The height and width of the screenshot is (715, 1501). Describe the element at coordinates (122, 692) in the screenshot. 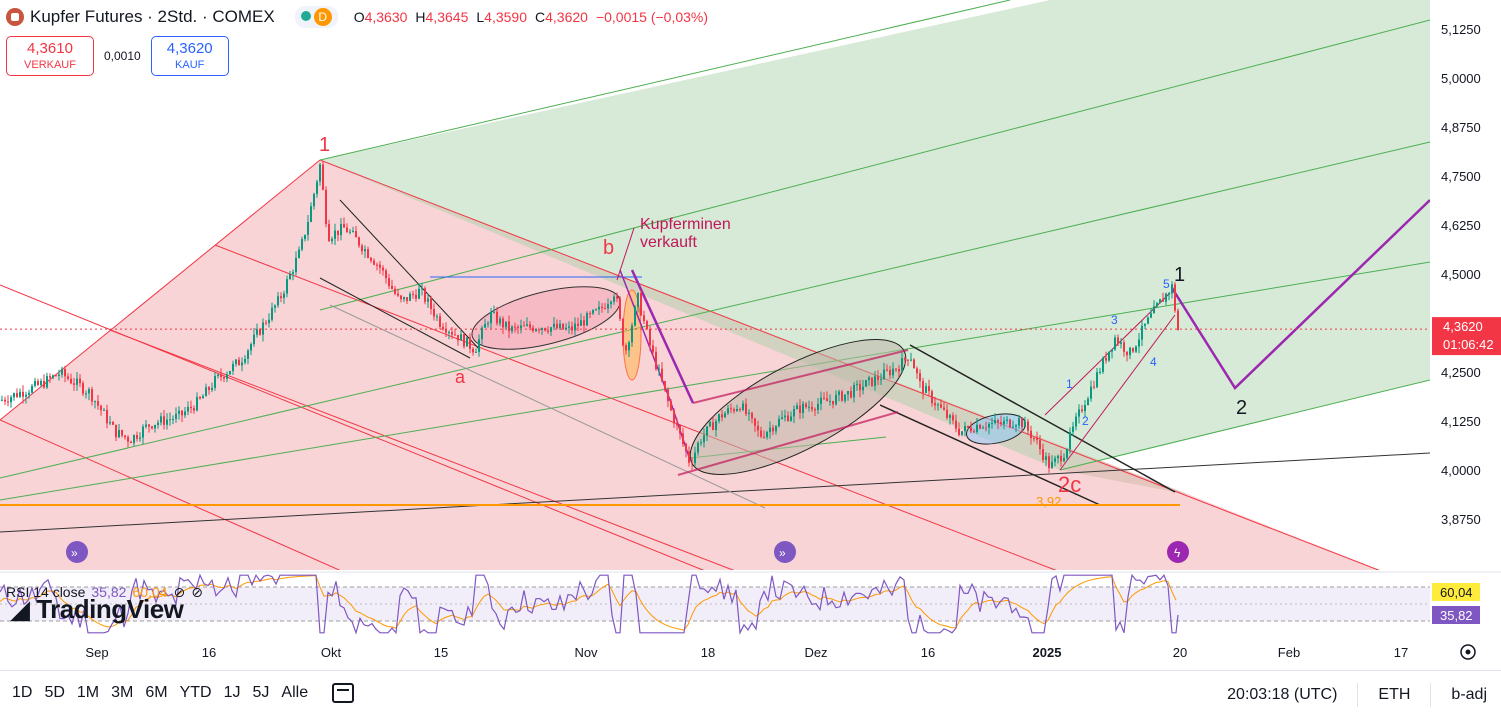

I see `range-button-3m: 3M` at that location.